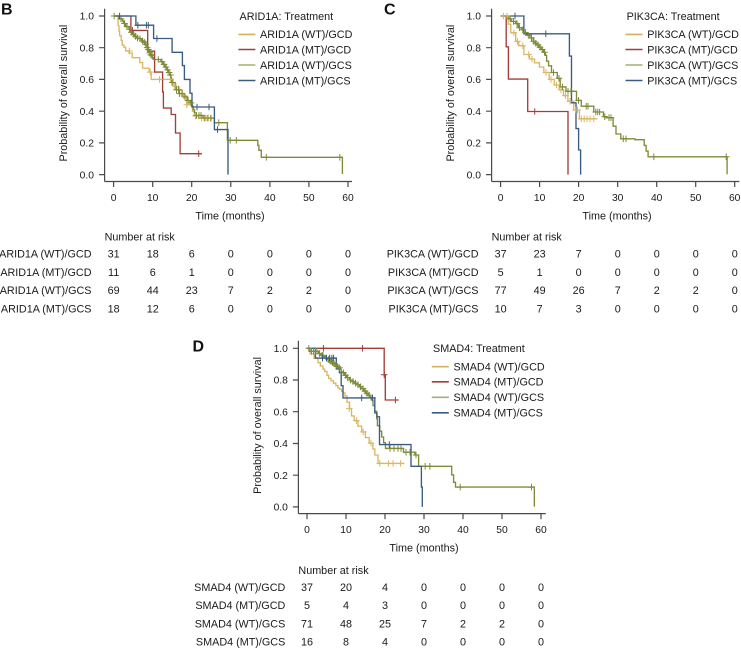 This screenshot has width=741, height=655. What do you see at coordinates (479, 349) in the screenshot?
I see `svg-text: SMAD4: Treatment` at bounding box center [479, 349].